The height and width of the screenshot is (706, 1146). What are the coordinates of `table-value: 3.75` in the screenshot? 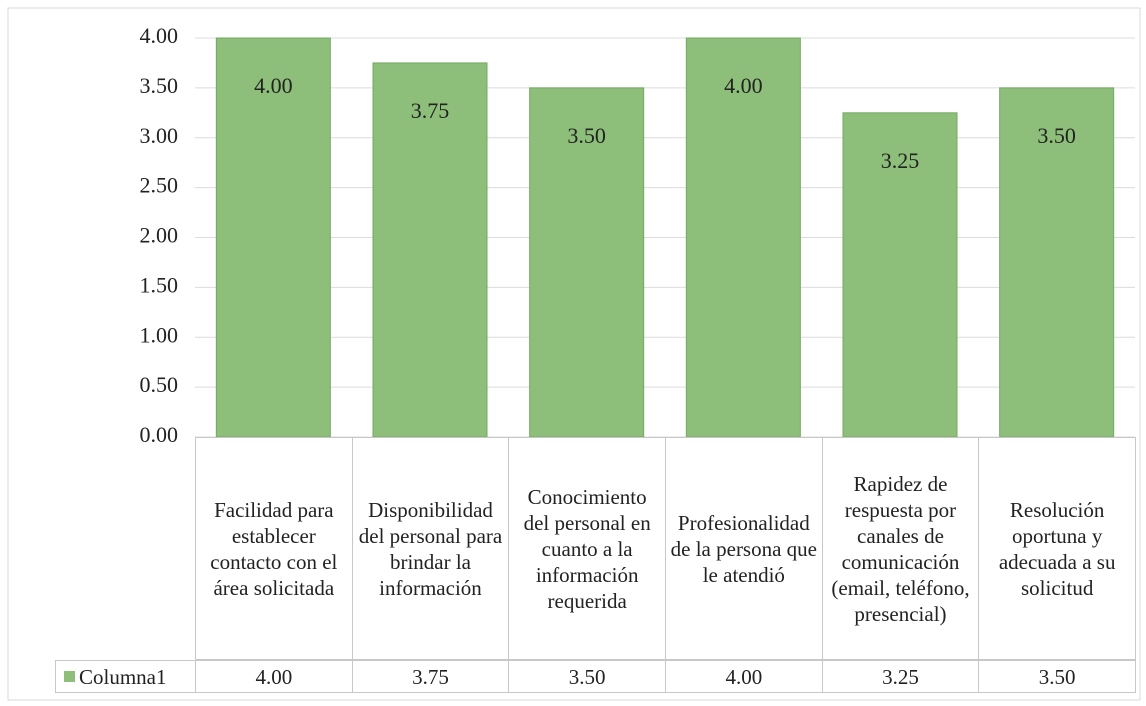 It's located at (430, 676).